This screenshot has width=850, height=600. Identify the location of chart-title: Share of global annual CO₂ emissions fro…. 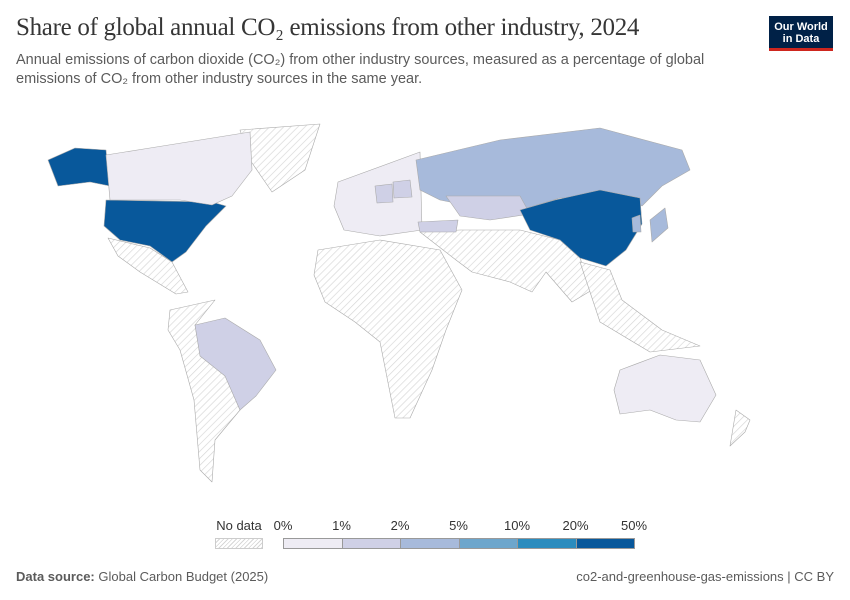
(328, 27).